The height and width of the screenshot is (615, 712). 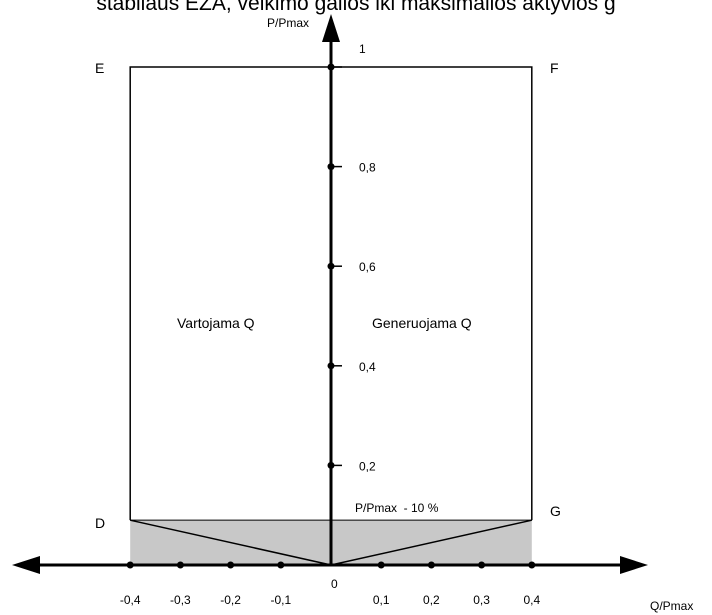 I want to click on corner-label-f: F, so click(x=554, y=68).